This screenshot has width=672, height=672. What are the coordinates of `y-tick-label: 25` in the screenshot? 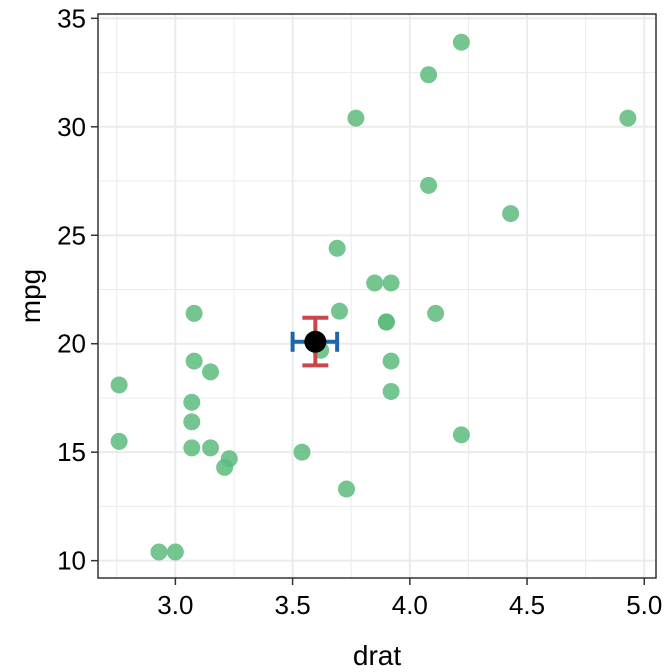 It's located at (71, 235).